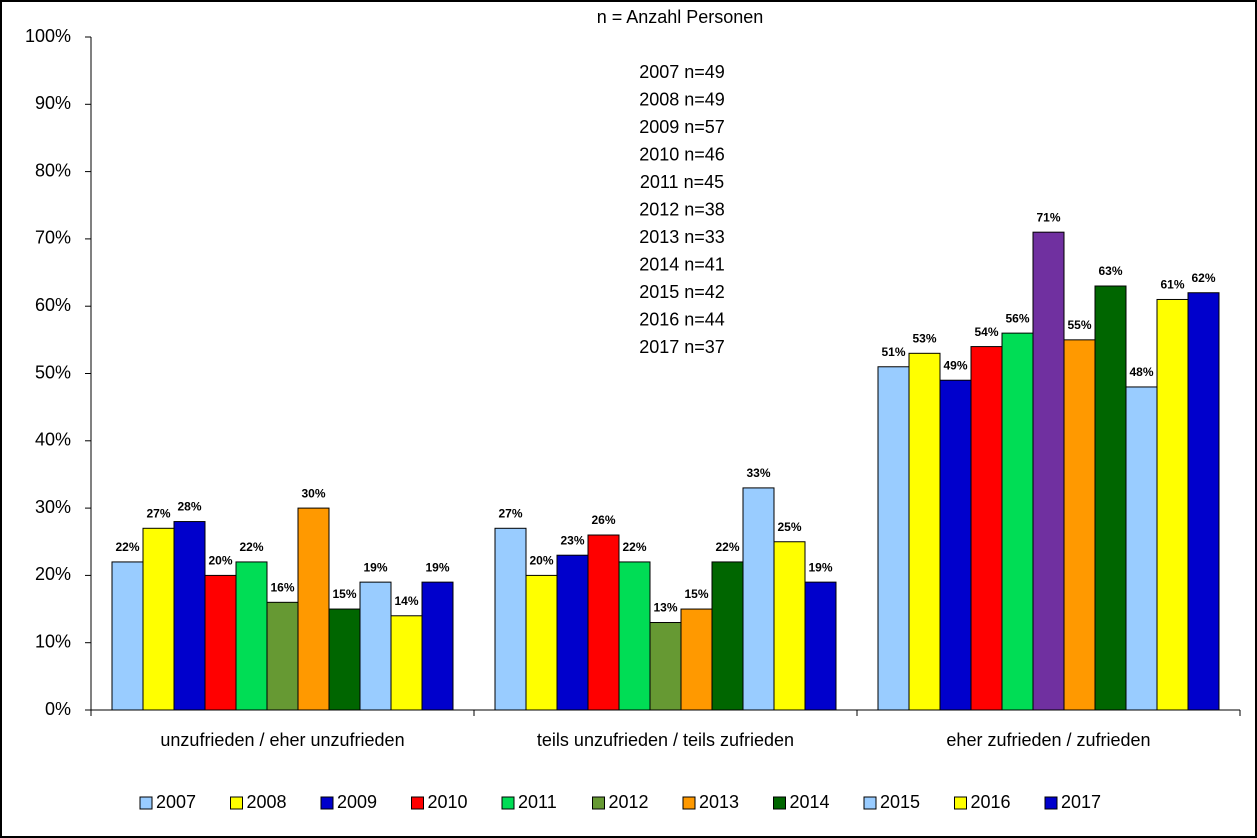  Describe the element at coordinates (53, 440) in the screenshot. I see `y-tick-label: 40%` at that location.